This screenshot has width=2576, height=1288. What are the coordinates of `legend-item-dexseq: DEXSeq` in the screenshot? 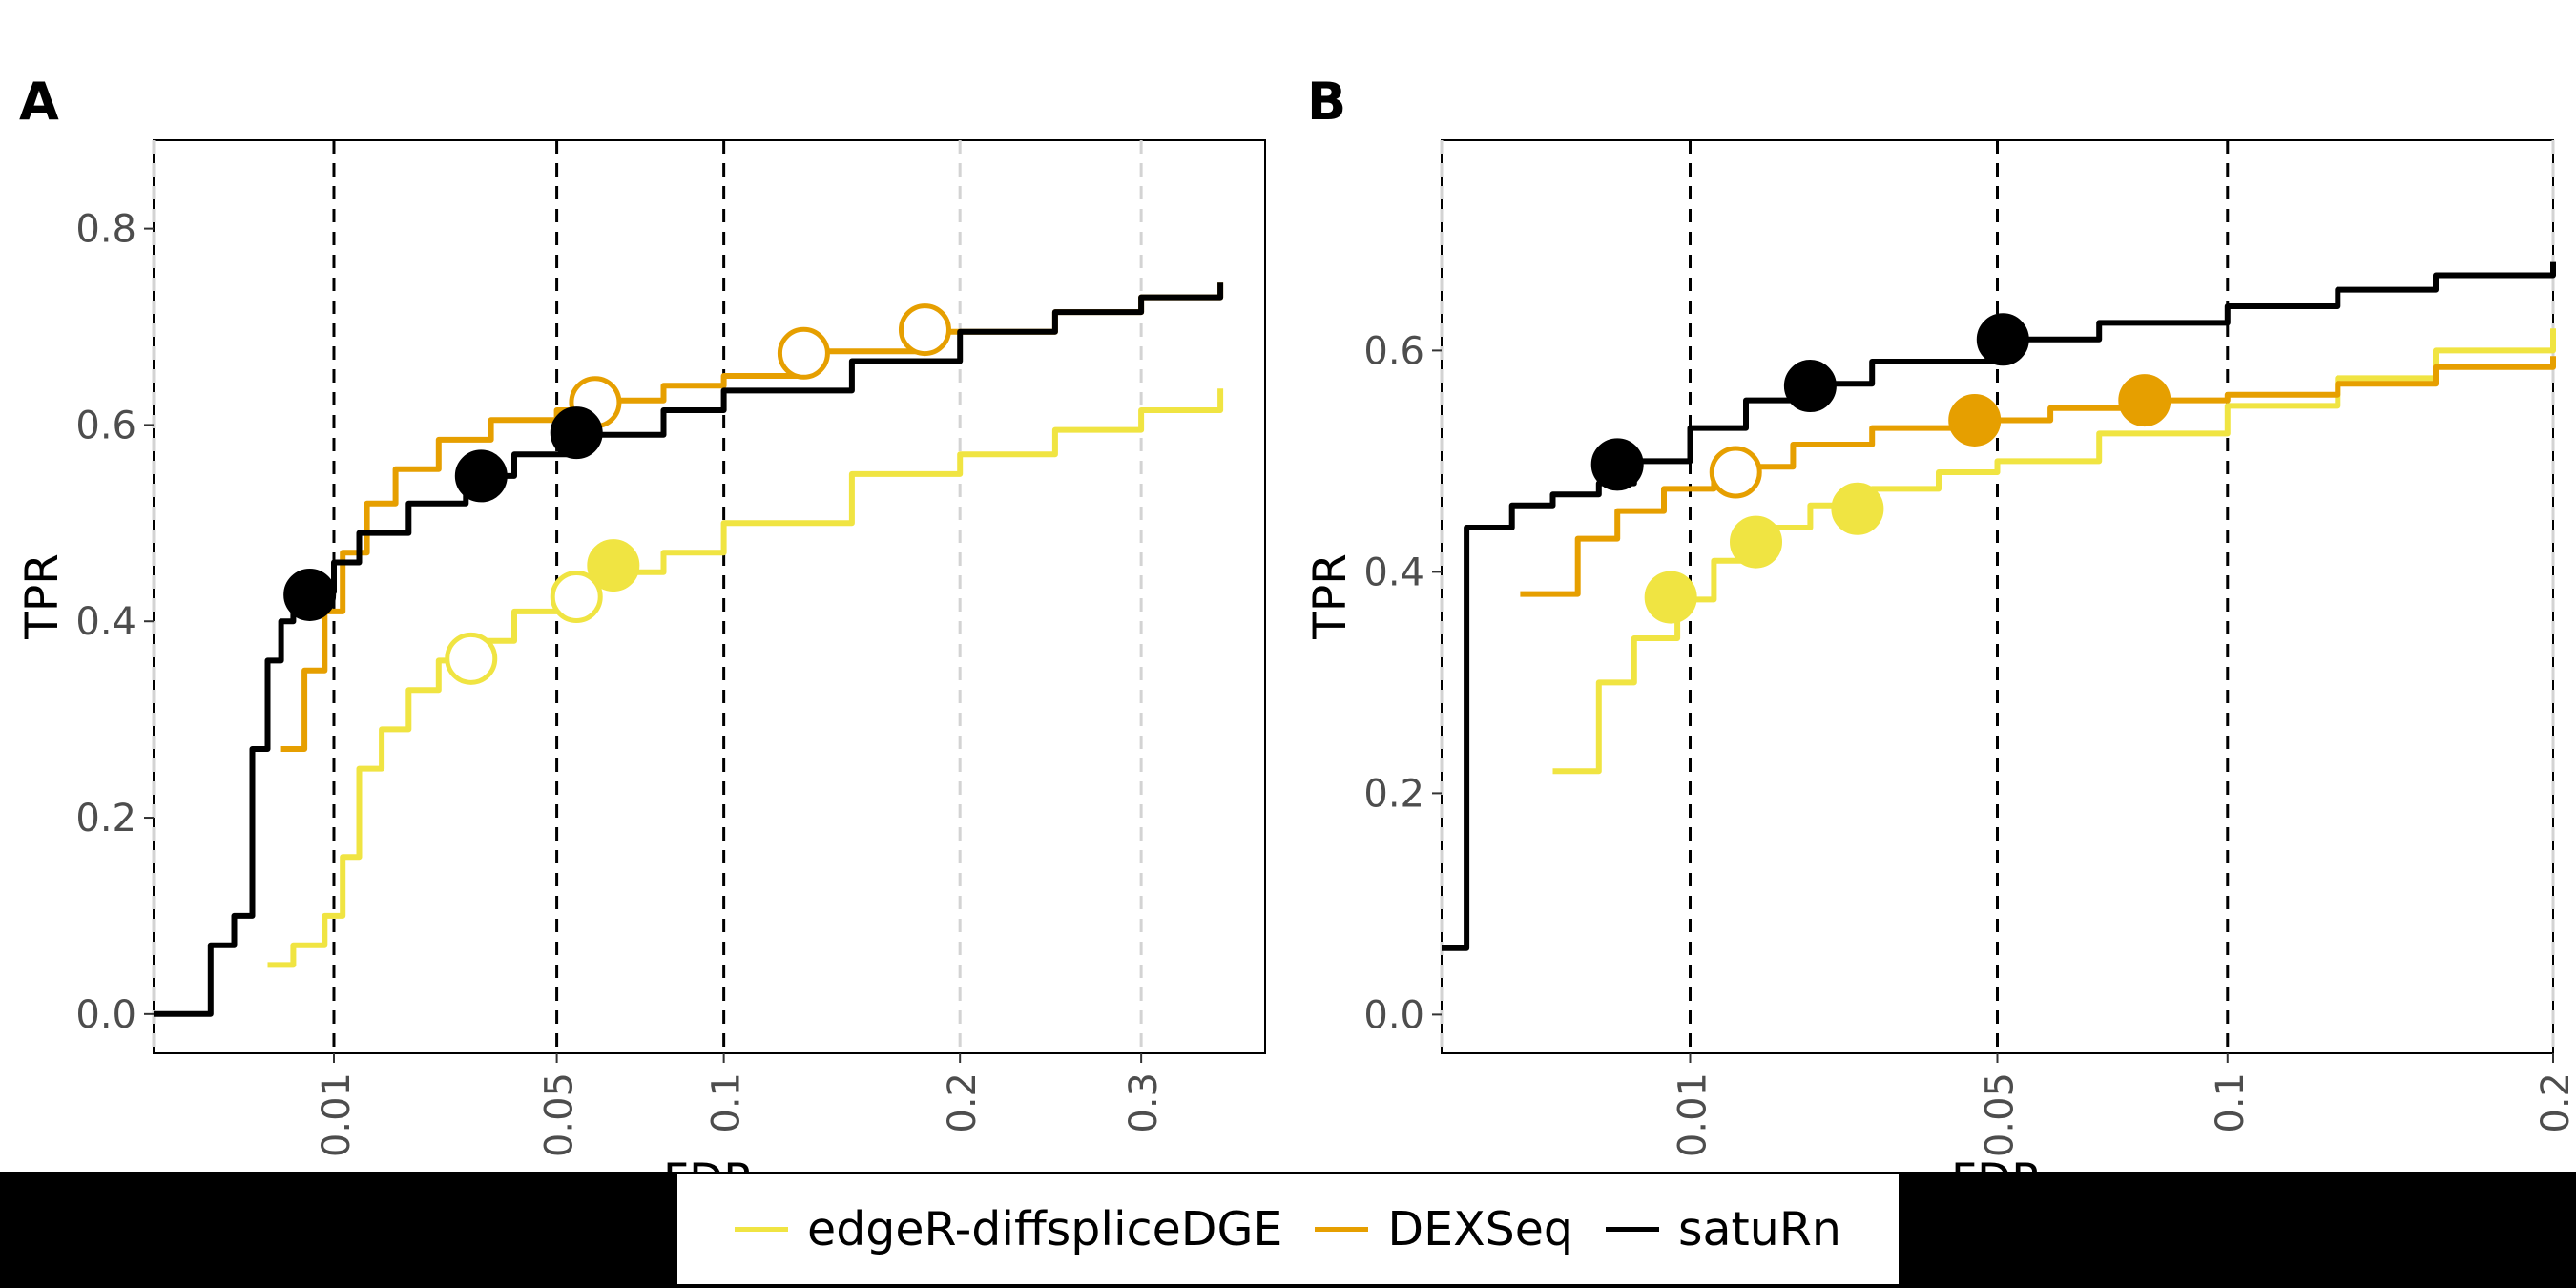 It's located at (1444, 1229).